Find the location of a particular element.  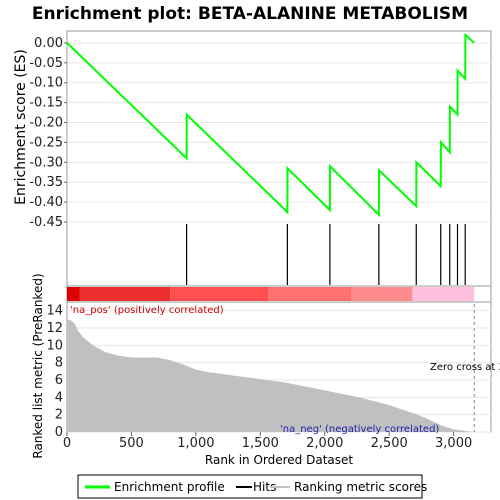

es-y-tick-label: -0.20 is located at coordinates (46, 123).